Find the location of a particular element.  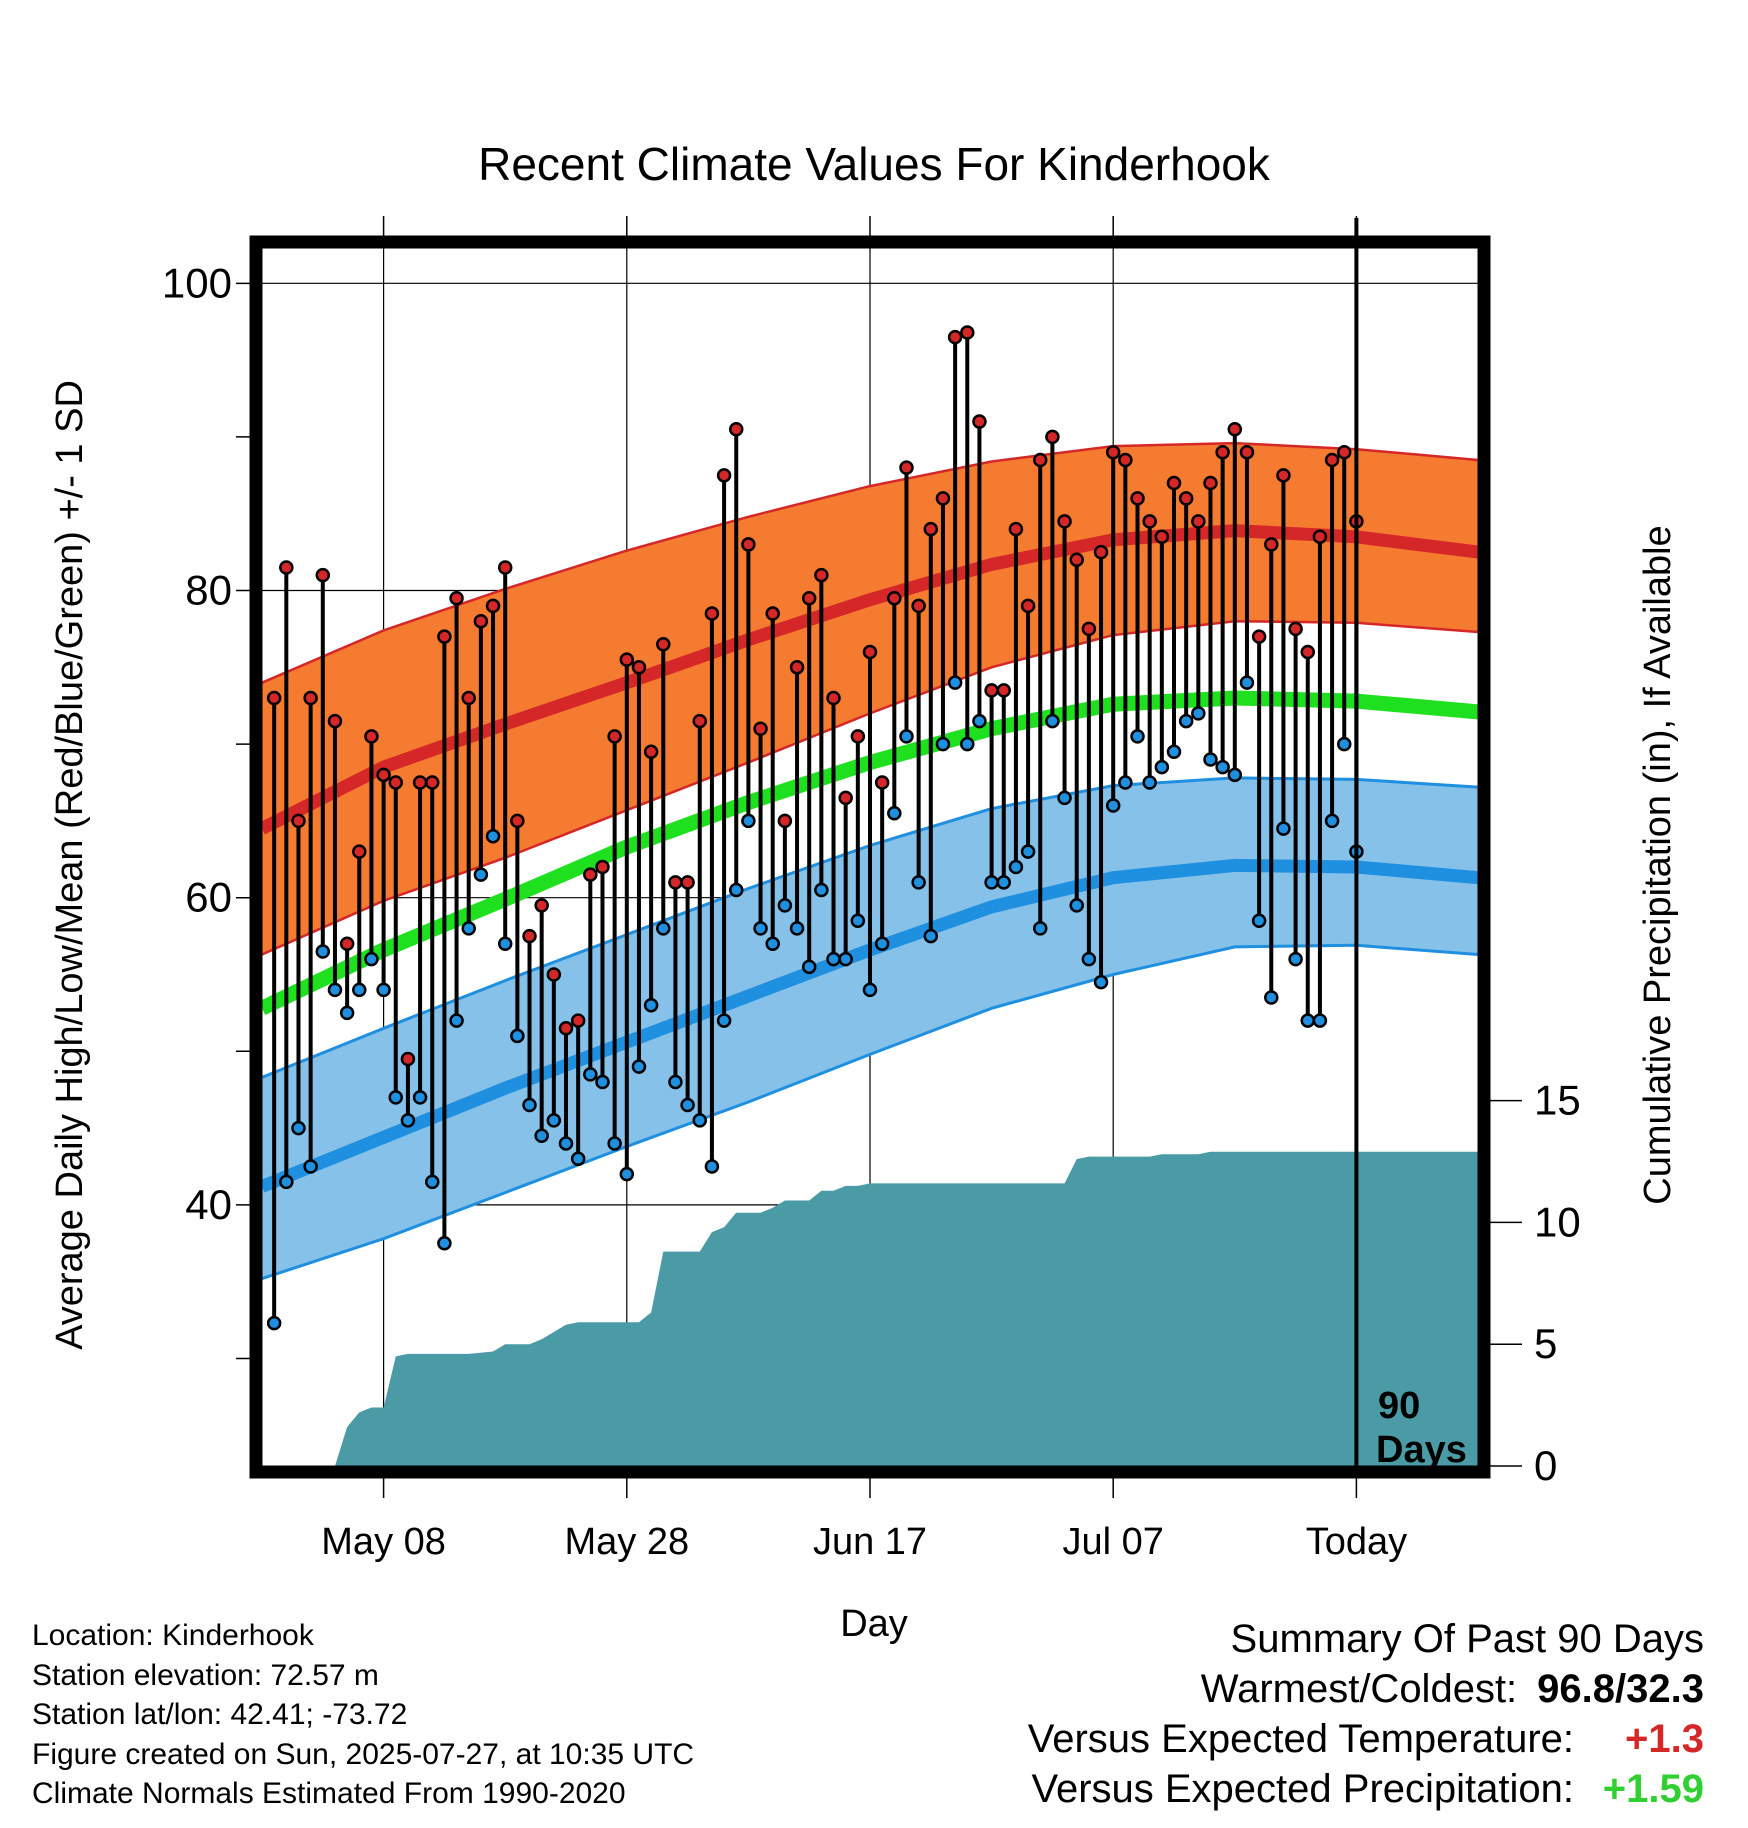

temp-label: Versus Expected Temperature: is located at coordinates (1300, 1739).